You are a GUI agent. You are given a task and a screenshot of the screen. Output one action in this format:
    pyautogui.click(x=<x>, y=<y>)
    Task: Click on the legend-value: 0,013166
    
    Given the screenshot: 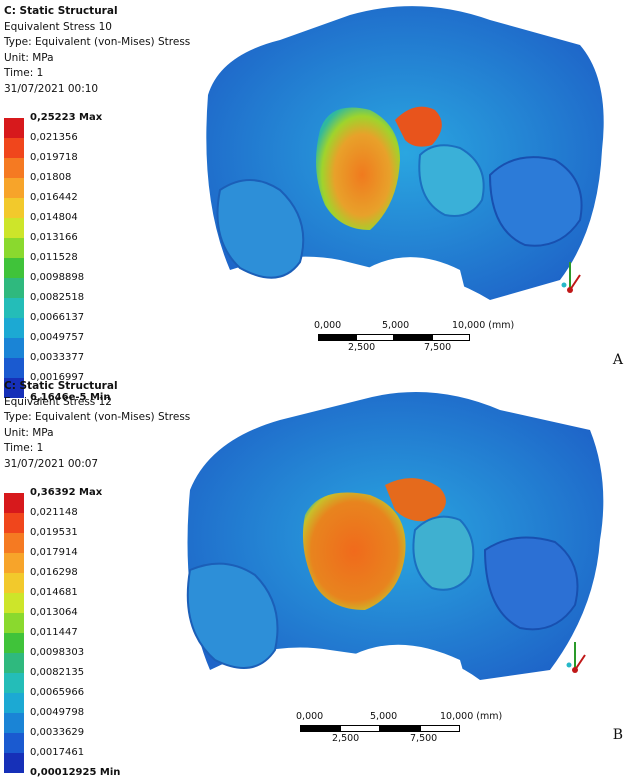 What is the action you would take?
    pyautogui.click(x=54, y=237)
    